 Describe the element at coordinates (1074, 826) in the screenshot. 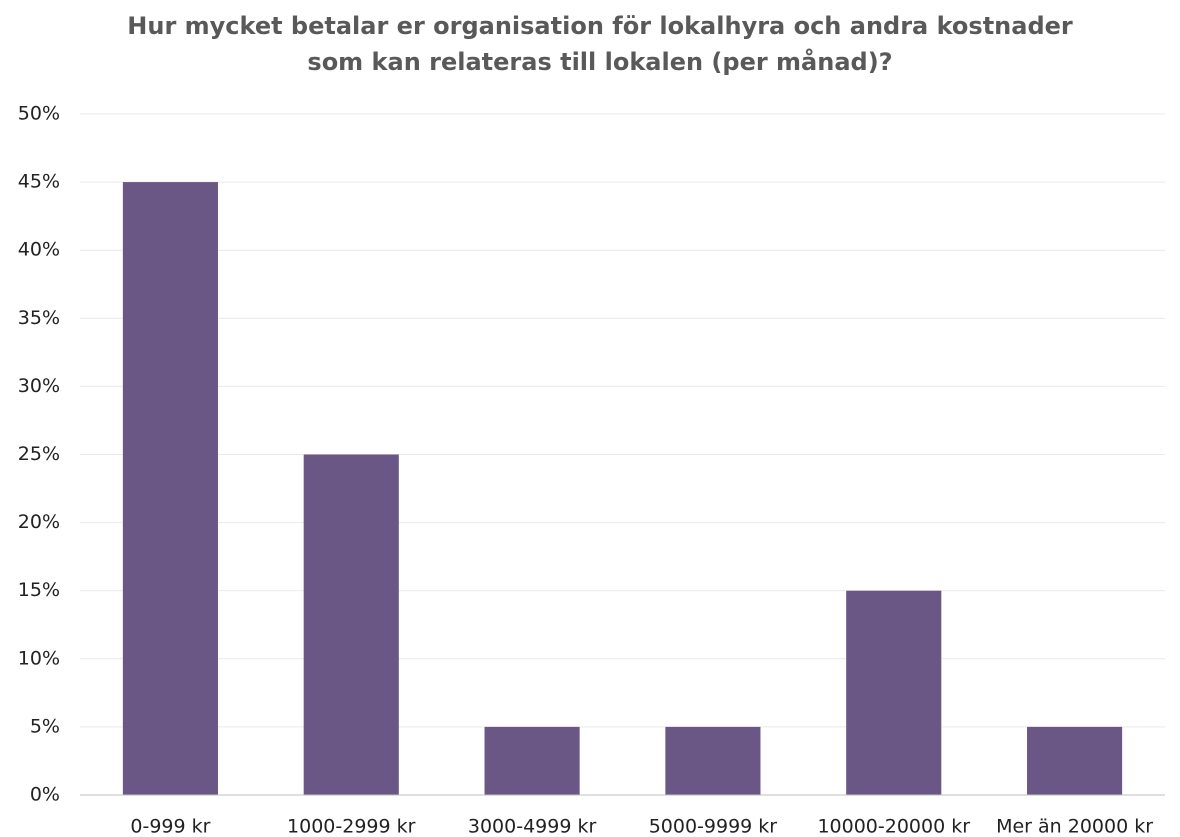

I see `x-tick-label: Mer än 20000 kr` at that location.